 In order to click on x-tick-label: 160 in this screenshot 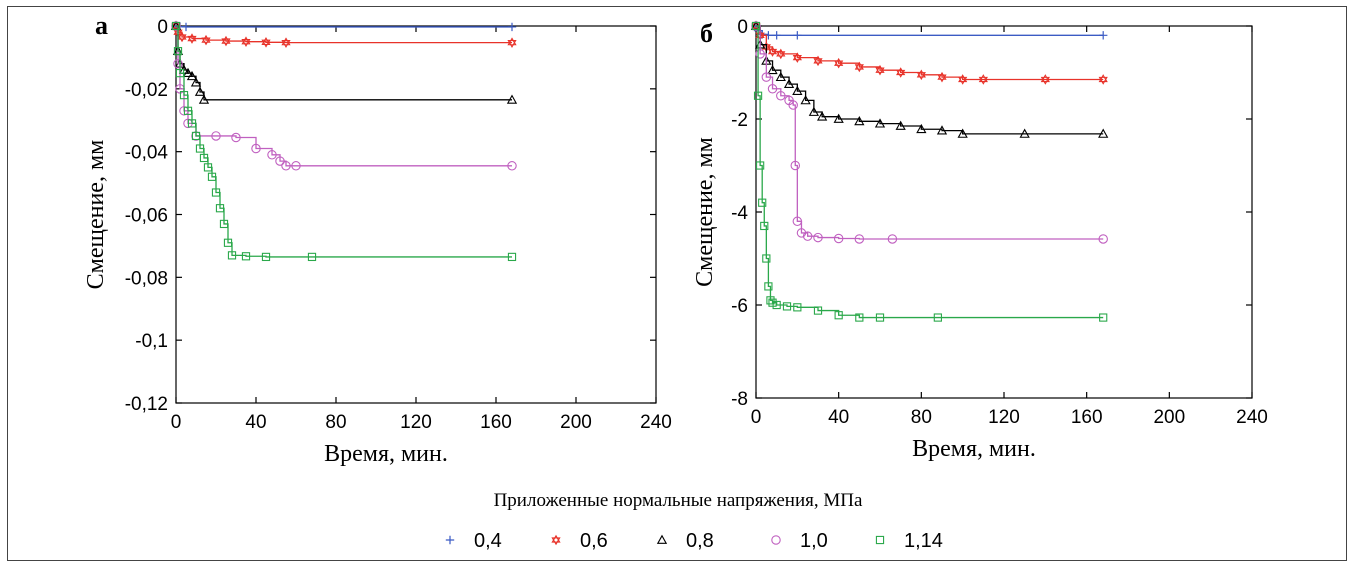, I will do `click(1087, 417)`.